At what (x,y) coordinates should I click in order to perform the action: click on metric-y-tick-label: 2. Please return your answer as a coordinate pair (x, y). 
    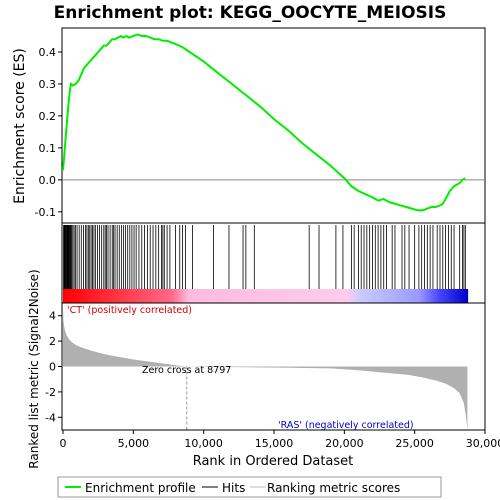
    Looking at the image, I should click on (52, 341).